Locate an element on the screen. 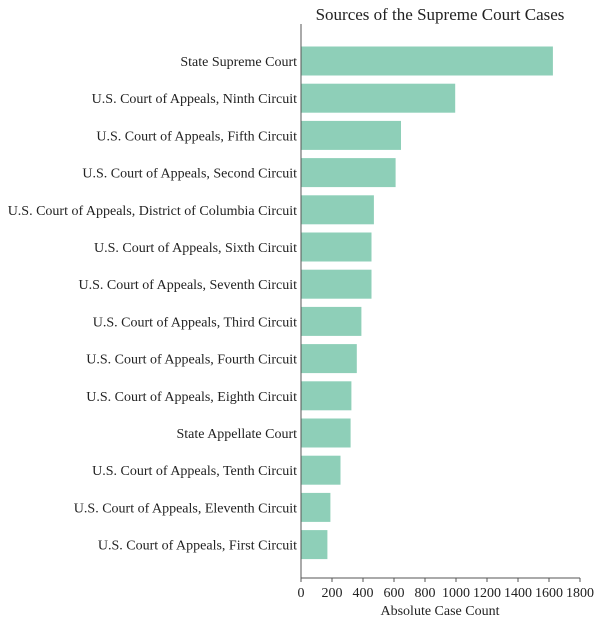  category-label: U.S. Court of Appeals, Ninth Circuit is located at coordinates (194, 99).